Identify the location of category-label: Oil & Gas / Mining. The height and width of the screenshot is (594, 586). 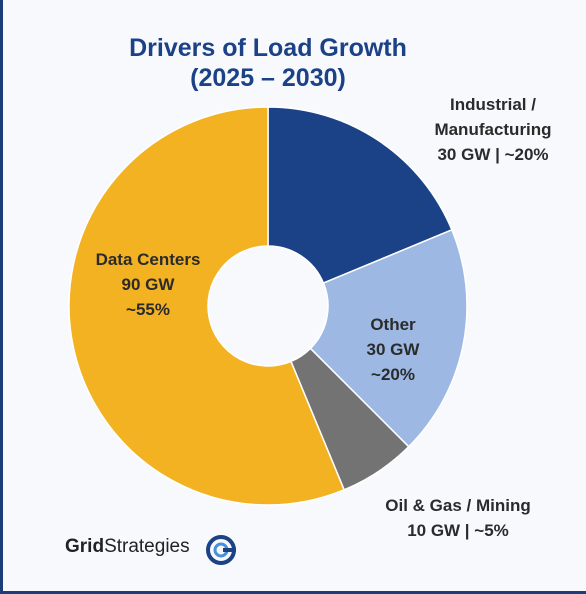
(458, 505).